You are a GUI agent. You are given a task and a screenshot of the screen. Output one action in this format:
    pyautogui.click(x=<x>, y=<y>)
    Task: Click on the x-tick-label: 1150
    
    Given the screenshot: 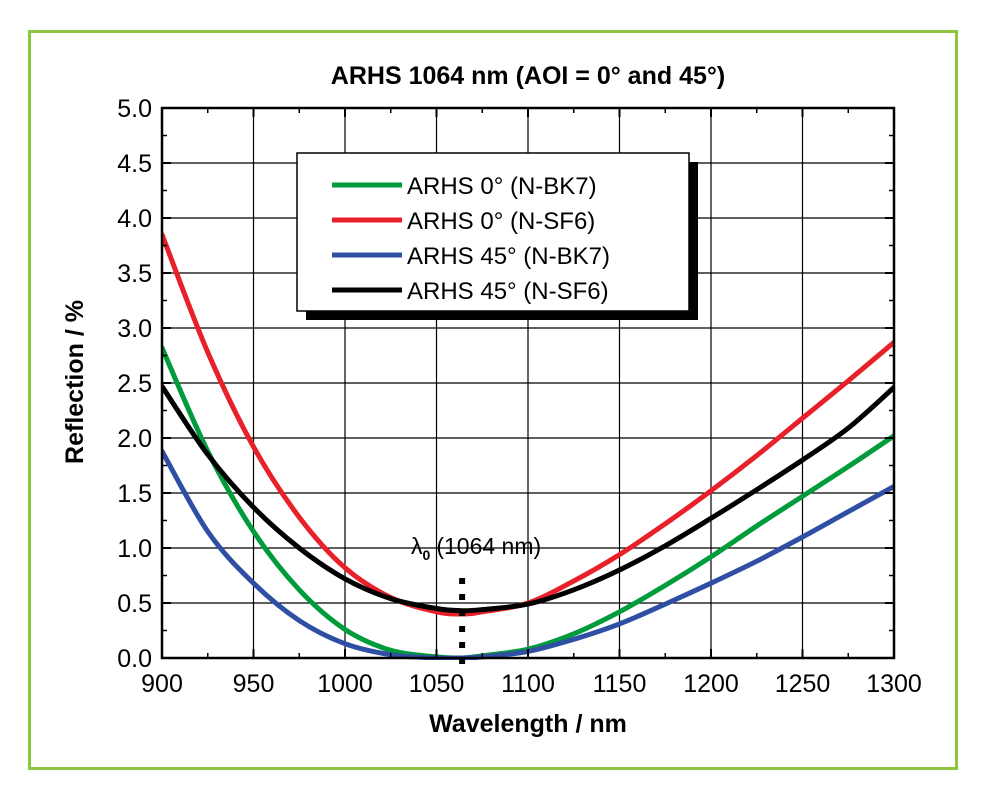 What is the action you would take?
    pyautogui.click(x=620, y=684)
    